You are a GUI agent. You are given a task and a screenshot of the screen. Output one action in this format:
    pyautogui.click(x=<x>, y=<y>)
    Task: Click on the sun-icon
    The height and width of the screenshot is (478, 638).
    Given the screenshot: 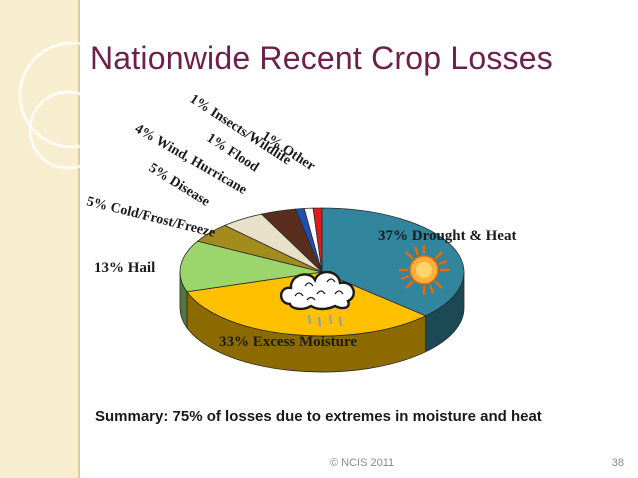 What is the action you would take?
    pyautogui.click(x=424, y=270)
    